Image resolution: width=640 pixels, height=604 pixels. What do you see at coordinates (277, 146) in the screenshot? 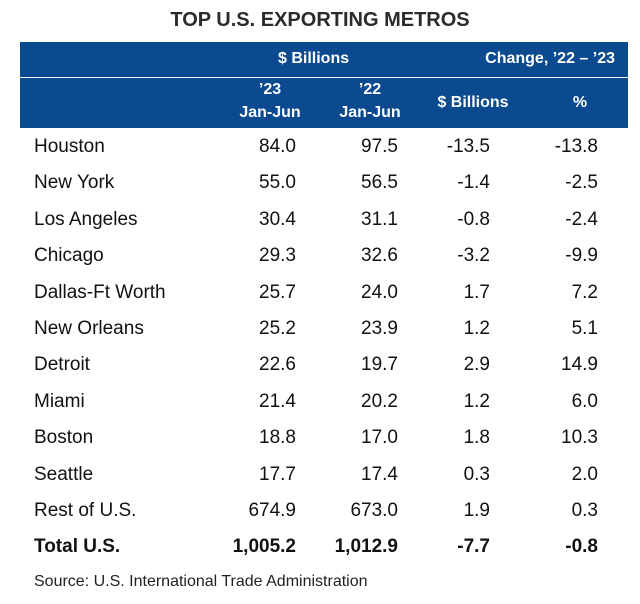
I see `value-2023: 84.0` at bounding box center [277, 146].